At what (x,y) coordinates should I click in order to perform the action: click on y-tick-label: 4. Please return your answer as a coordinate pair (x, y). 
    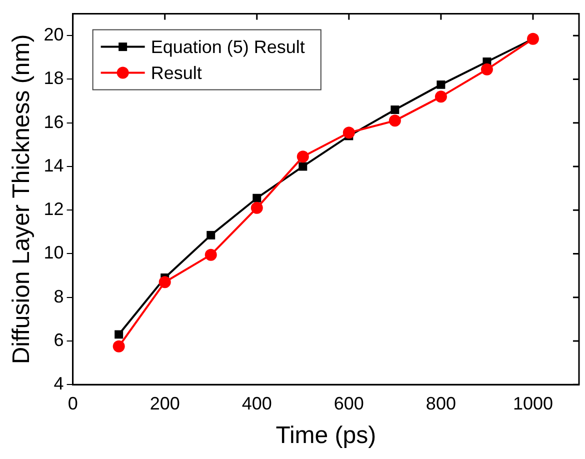
    Looking at the image, I should click on (59, 384).